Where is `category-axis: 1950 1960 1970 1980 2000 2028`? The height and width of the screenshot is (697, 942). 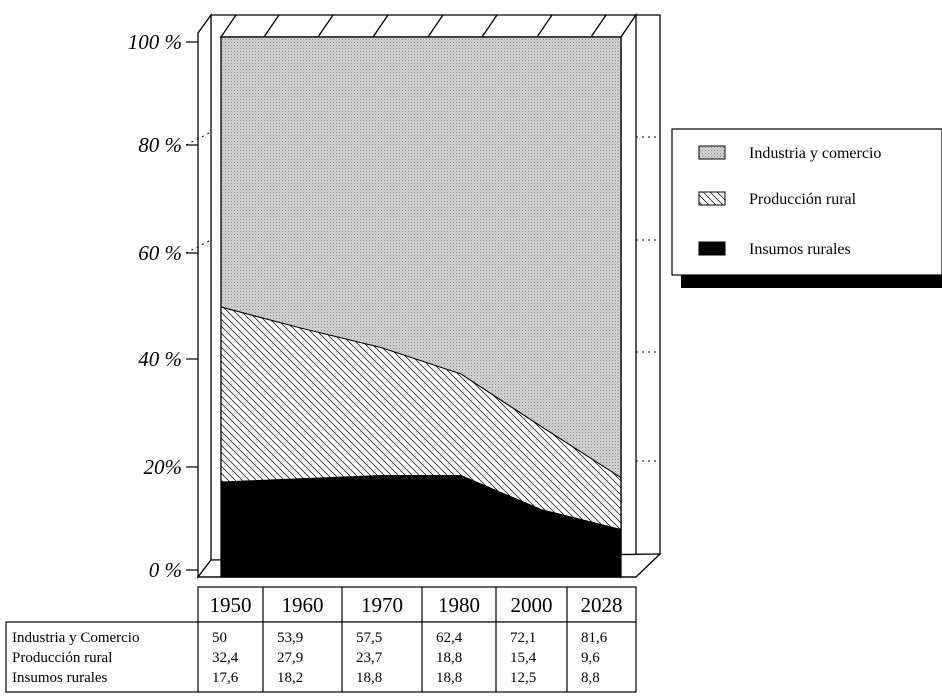 category-axis: 1950 1960 1970 1980 2000 2028 is located at coordinates (417, 604).